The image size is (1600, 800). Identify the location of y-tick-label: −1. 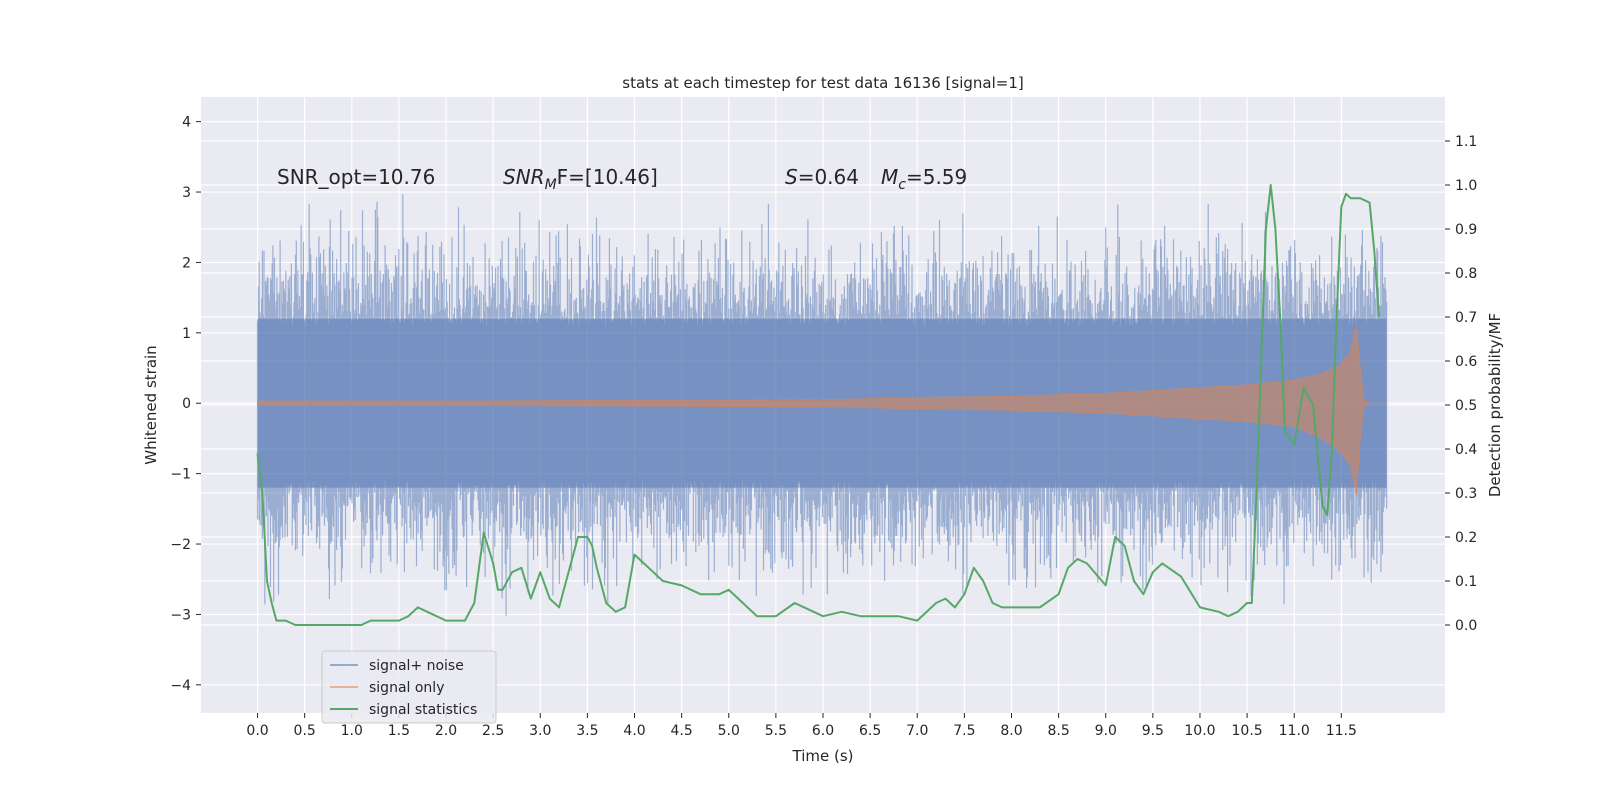
(180, 475).